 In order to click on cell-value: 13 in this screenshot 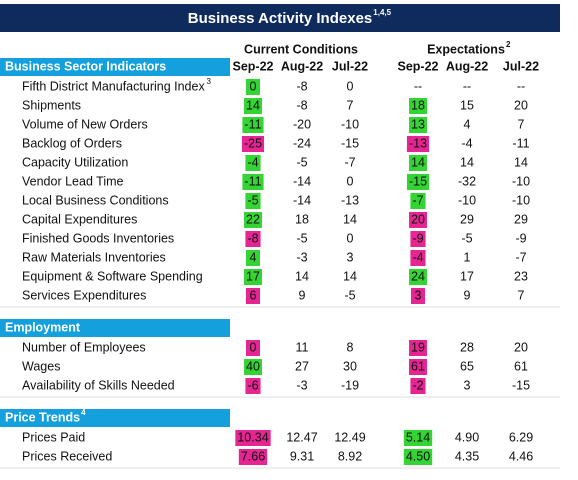, I will do `click(418, 124)`.